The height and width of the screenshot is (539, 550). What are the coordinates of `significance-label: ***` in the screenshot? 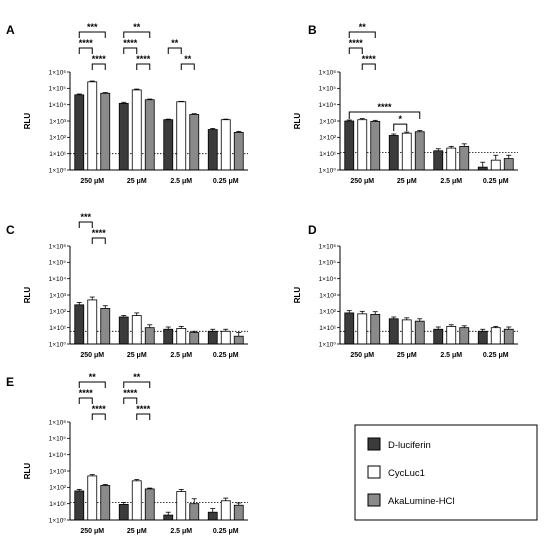 It's located at (85, 217).